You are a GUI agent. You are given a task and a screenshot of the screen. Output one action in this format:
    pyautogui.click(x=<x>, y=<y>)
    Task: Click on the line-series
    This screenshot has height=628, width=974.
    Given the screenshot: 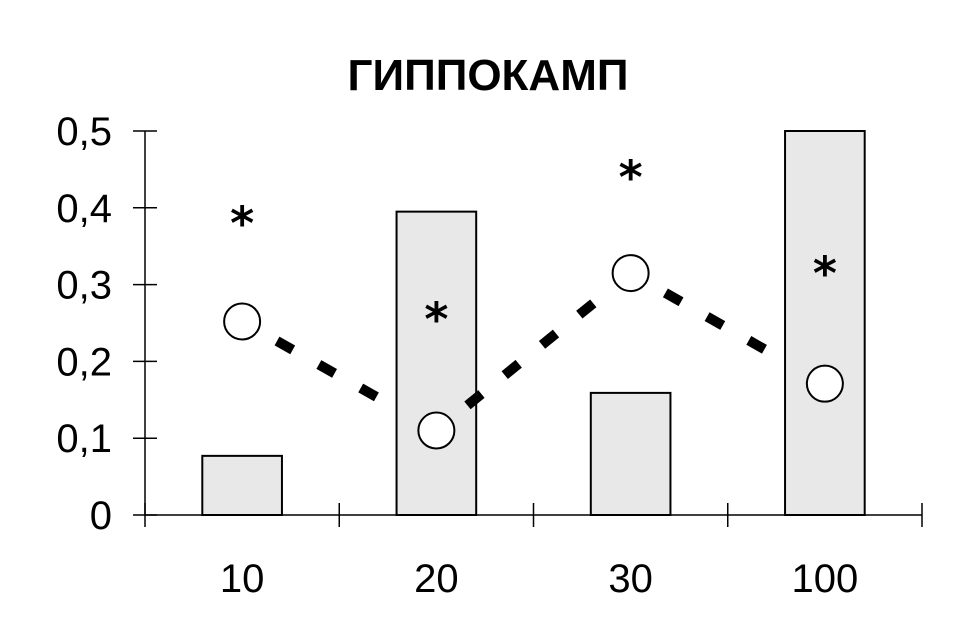 What is the action you would take?
    pyautogui.click(x=533, y=352)
    